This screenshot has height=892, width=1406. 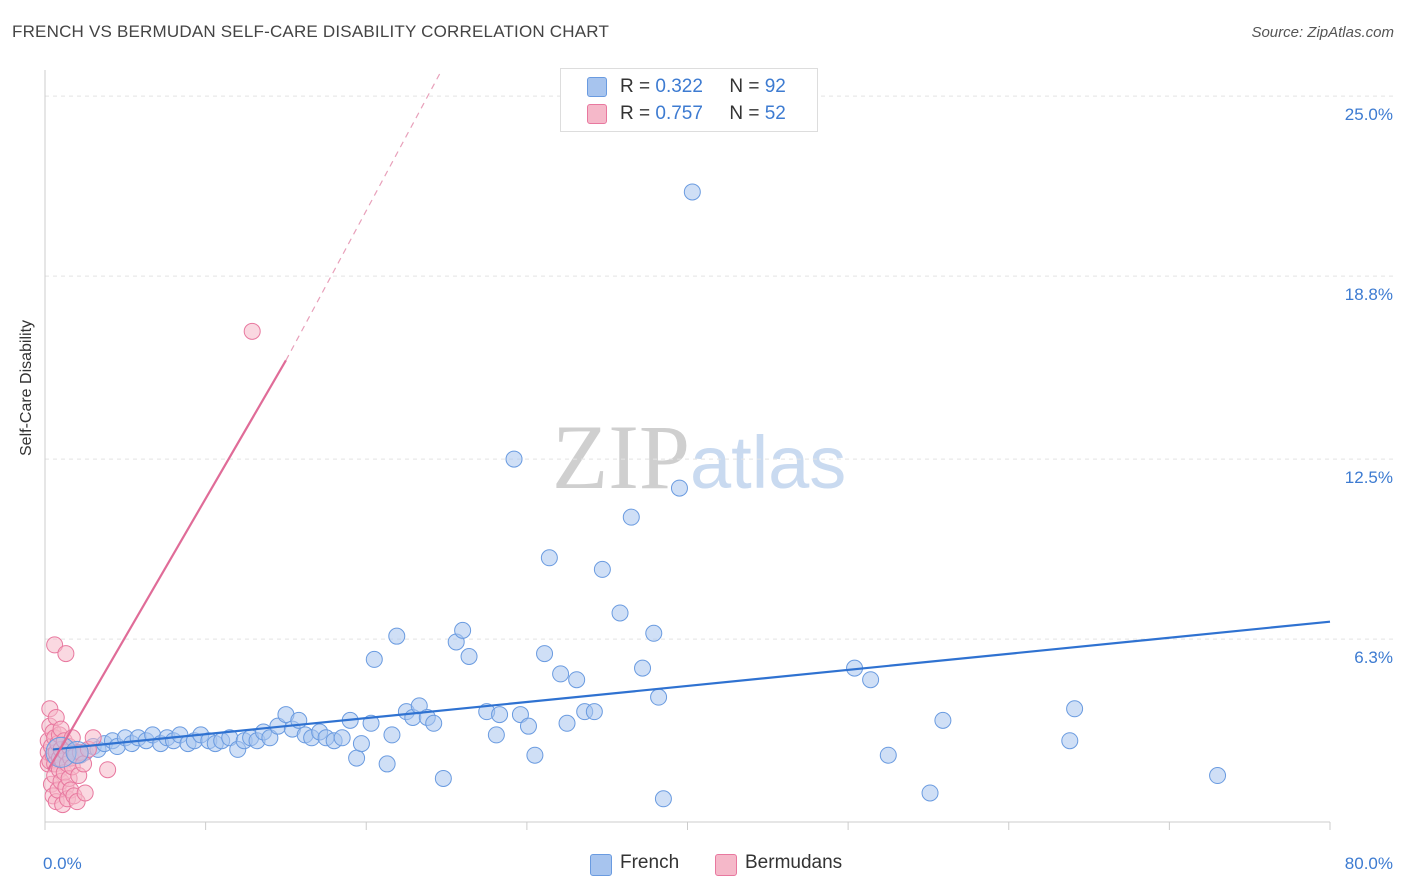 What do you see at coordinates (1373, 657) in the screenshot?
I see `y-tick-label: 6.3%` at bounding box center [1373, 657].